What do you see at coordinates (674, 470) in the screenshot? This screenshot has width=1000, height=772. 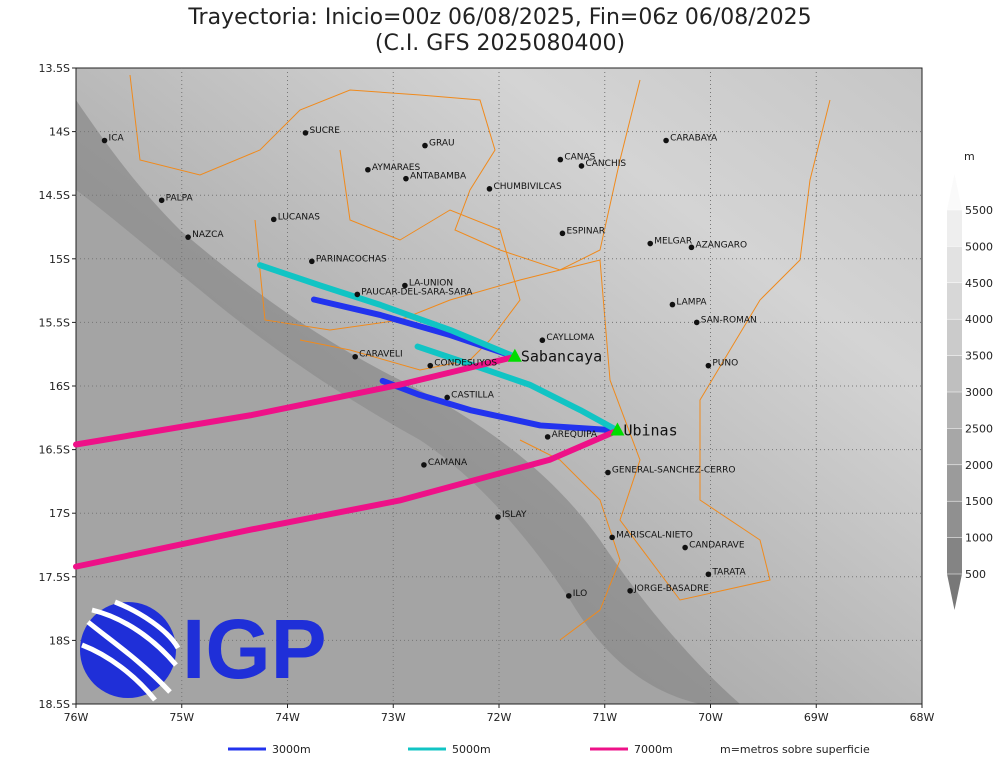 I see `place-label: GENERAL-SANCHEZ-CERRO` at bounding box center [674, 470].